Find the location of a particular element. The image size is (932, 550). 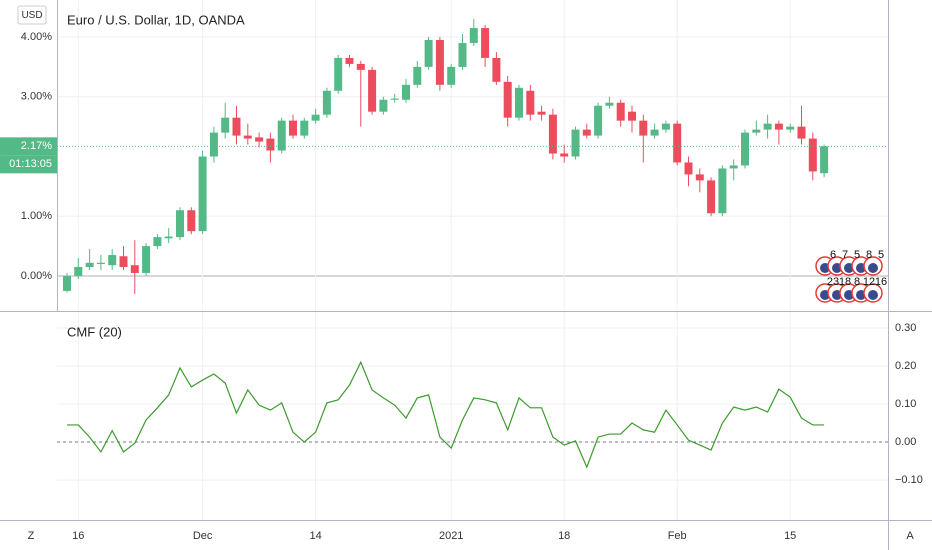

y-tick-label: 0.10 is located at coordinates (905, 404).